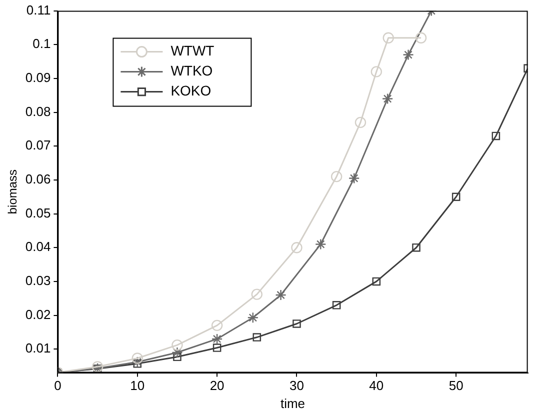 The width and height of the screenshot is (534, 412). What do you see at coordinates (41, 44) in the screenshot?
I see `y-tick-label: 0.1` at bounding box center [41, 44].